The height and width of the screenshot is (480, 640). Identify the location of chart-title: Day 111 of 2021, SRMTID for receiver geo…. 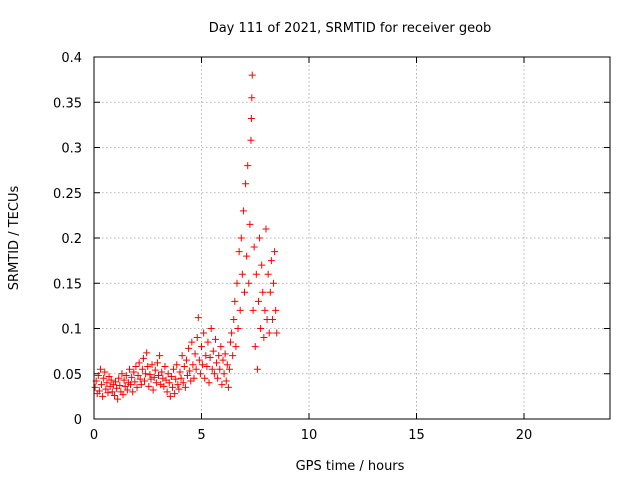
(350, 28).